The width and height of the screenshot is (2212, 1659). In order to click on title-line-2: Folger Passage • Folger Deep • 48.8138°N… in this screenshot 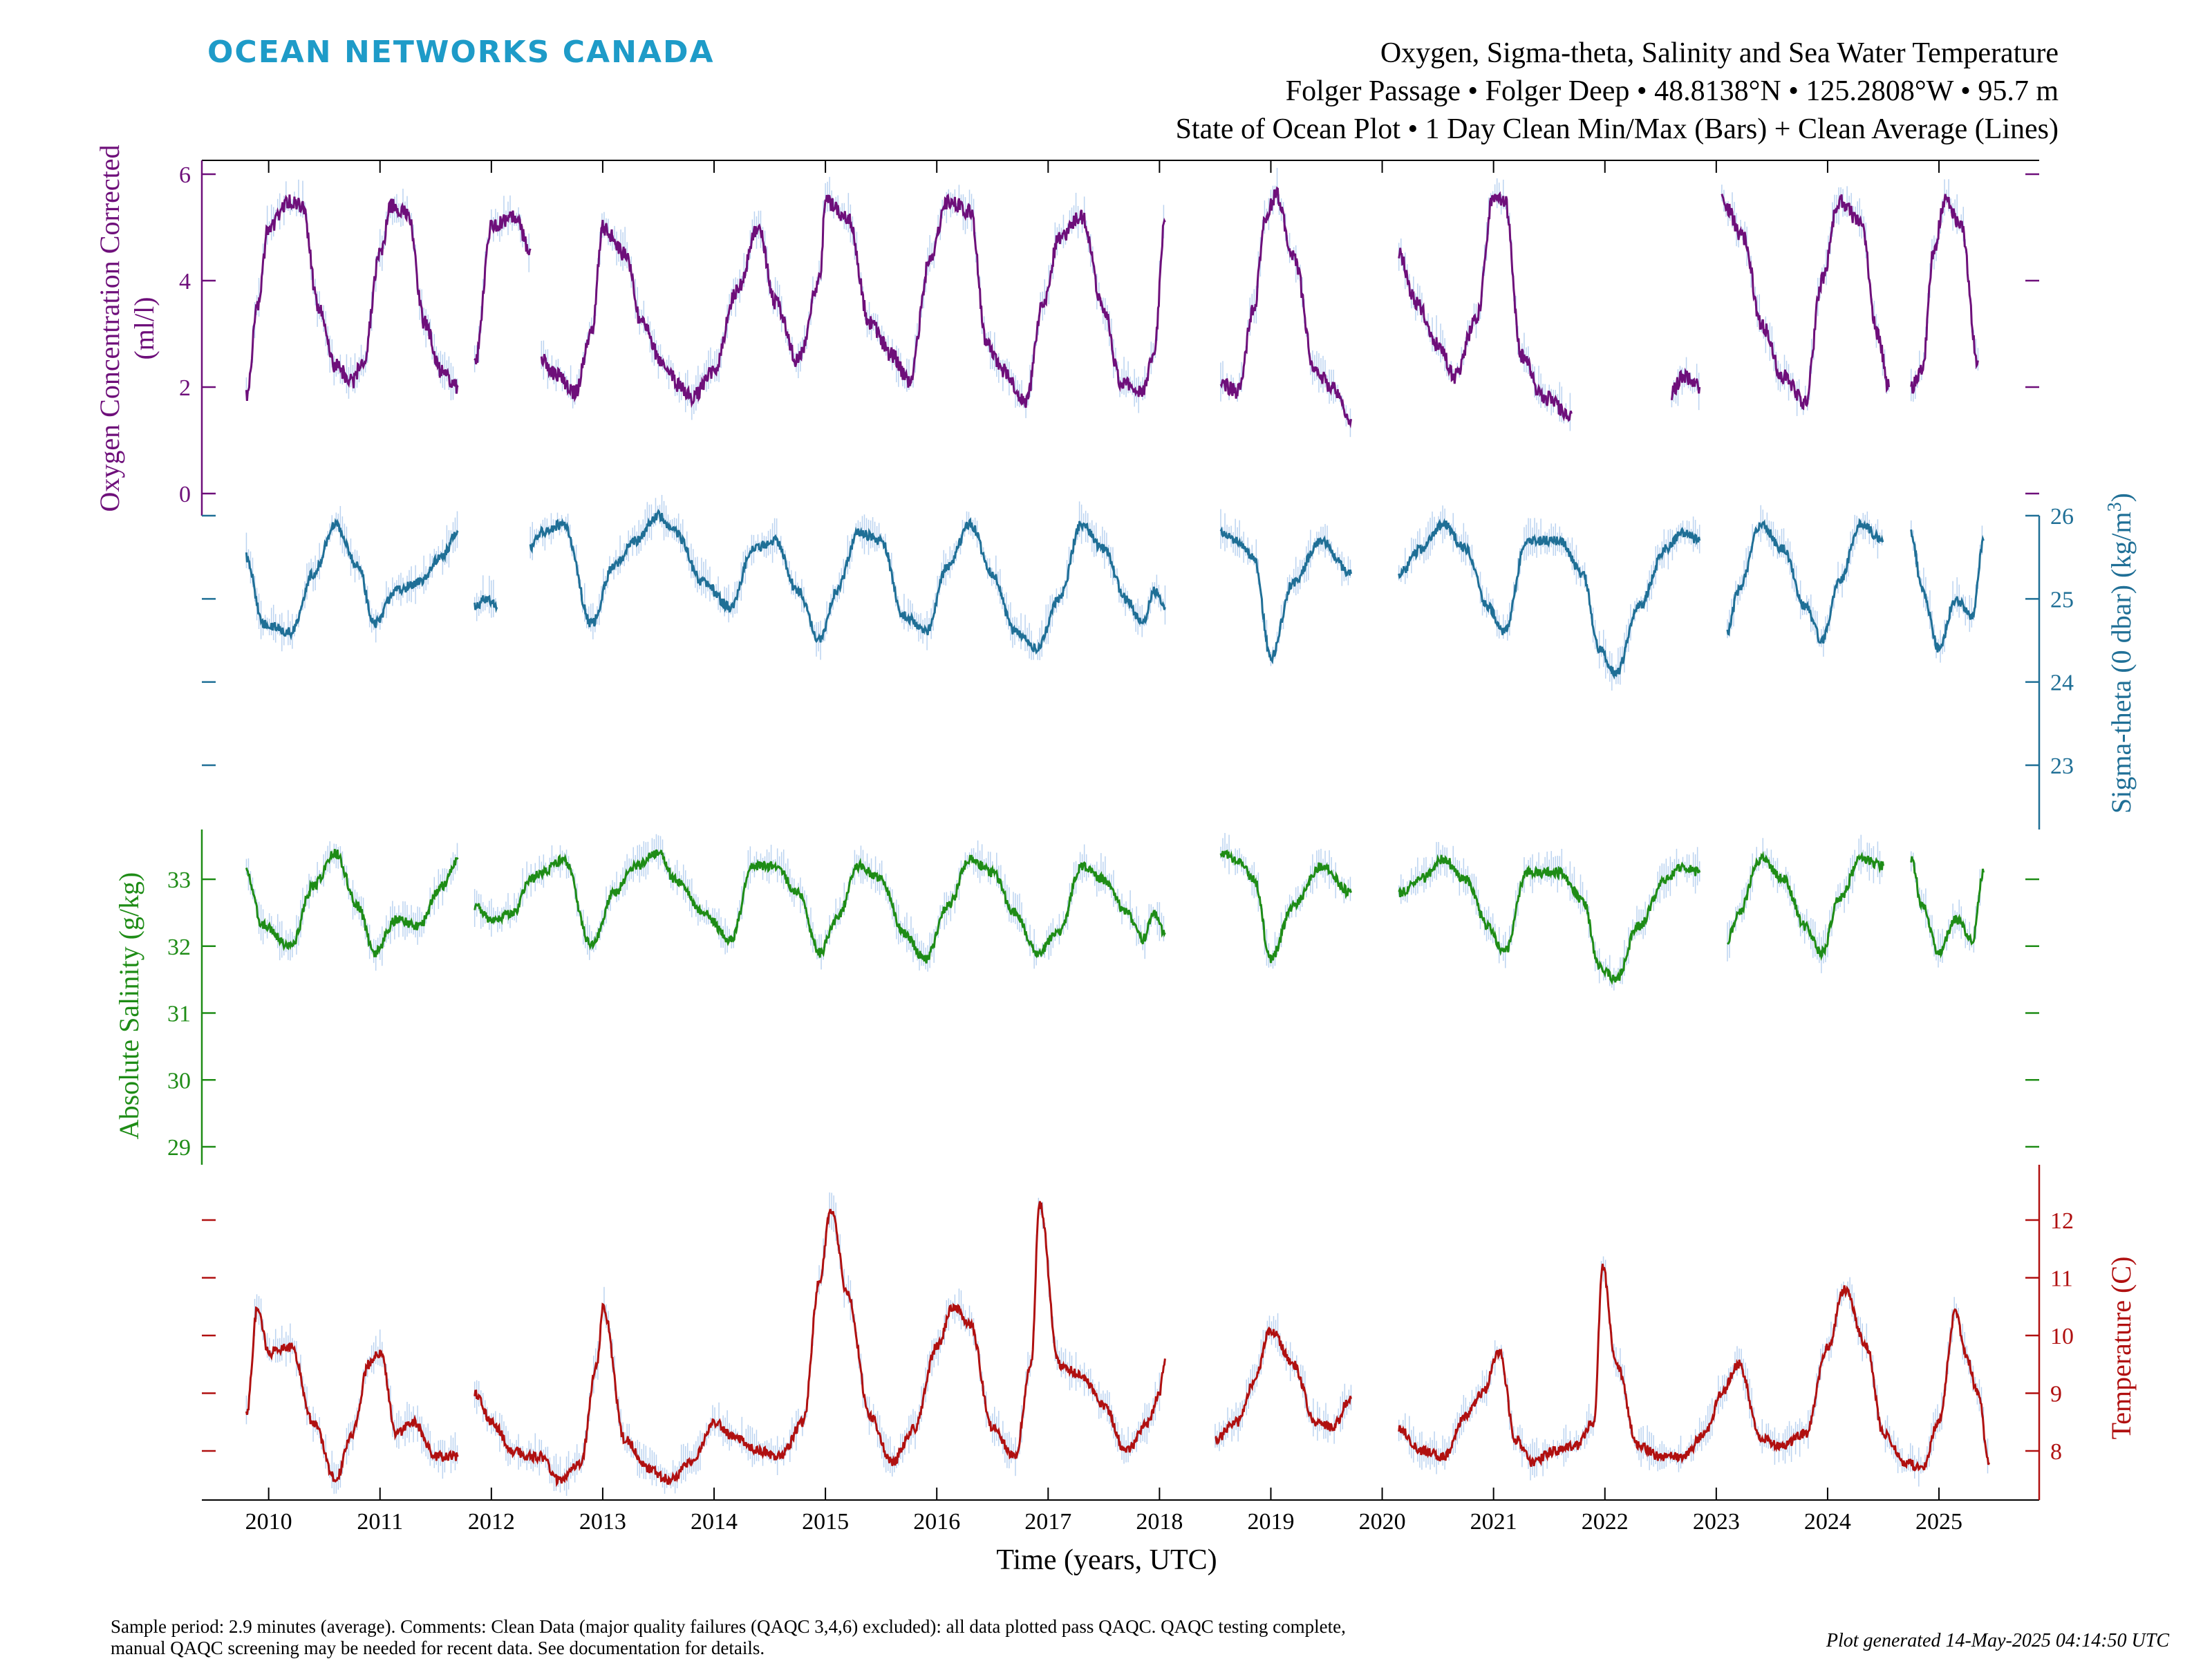, I will do `click(1672, 91)`.